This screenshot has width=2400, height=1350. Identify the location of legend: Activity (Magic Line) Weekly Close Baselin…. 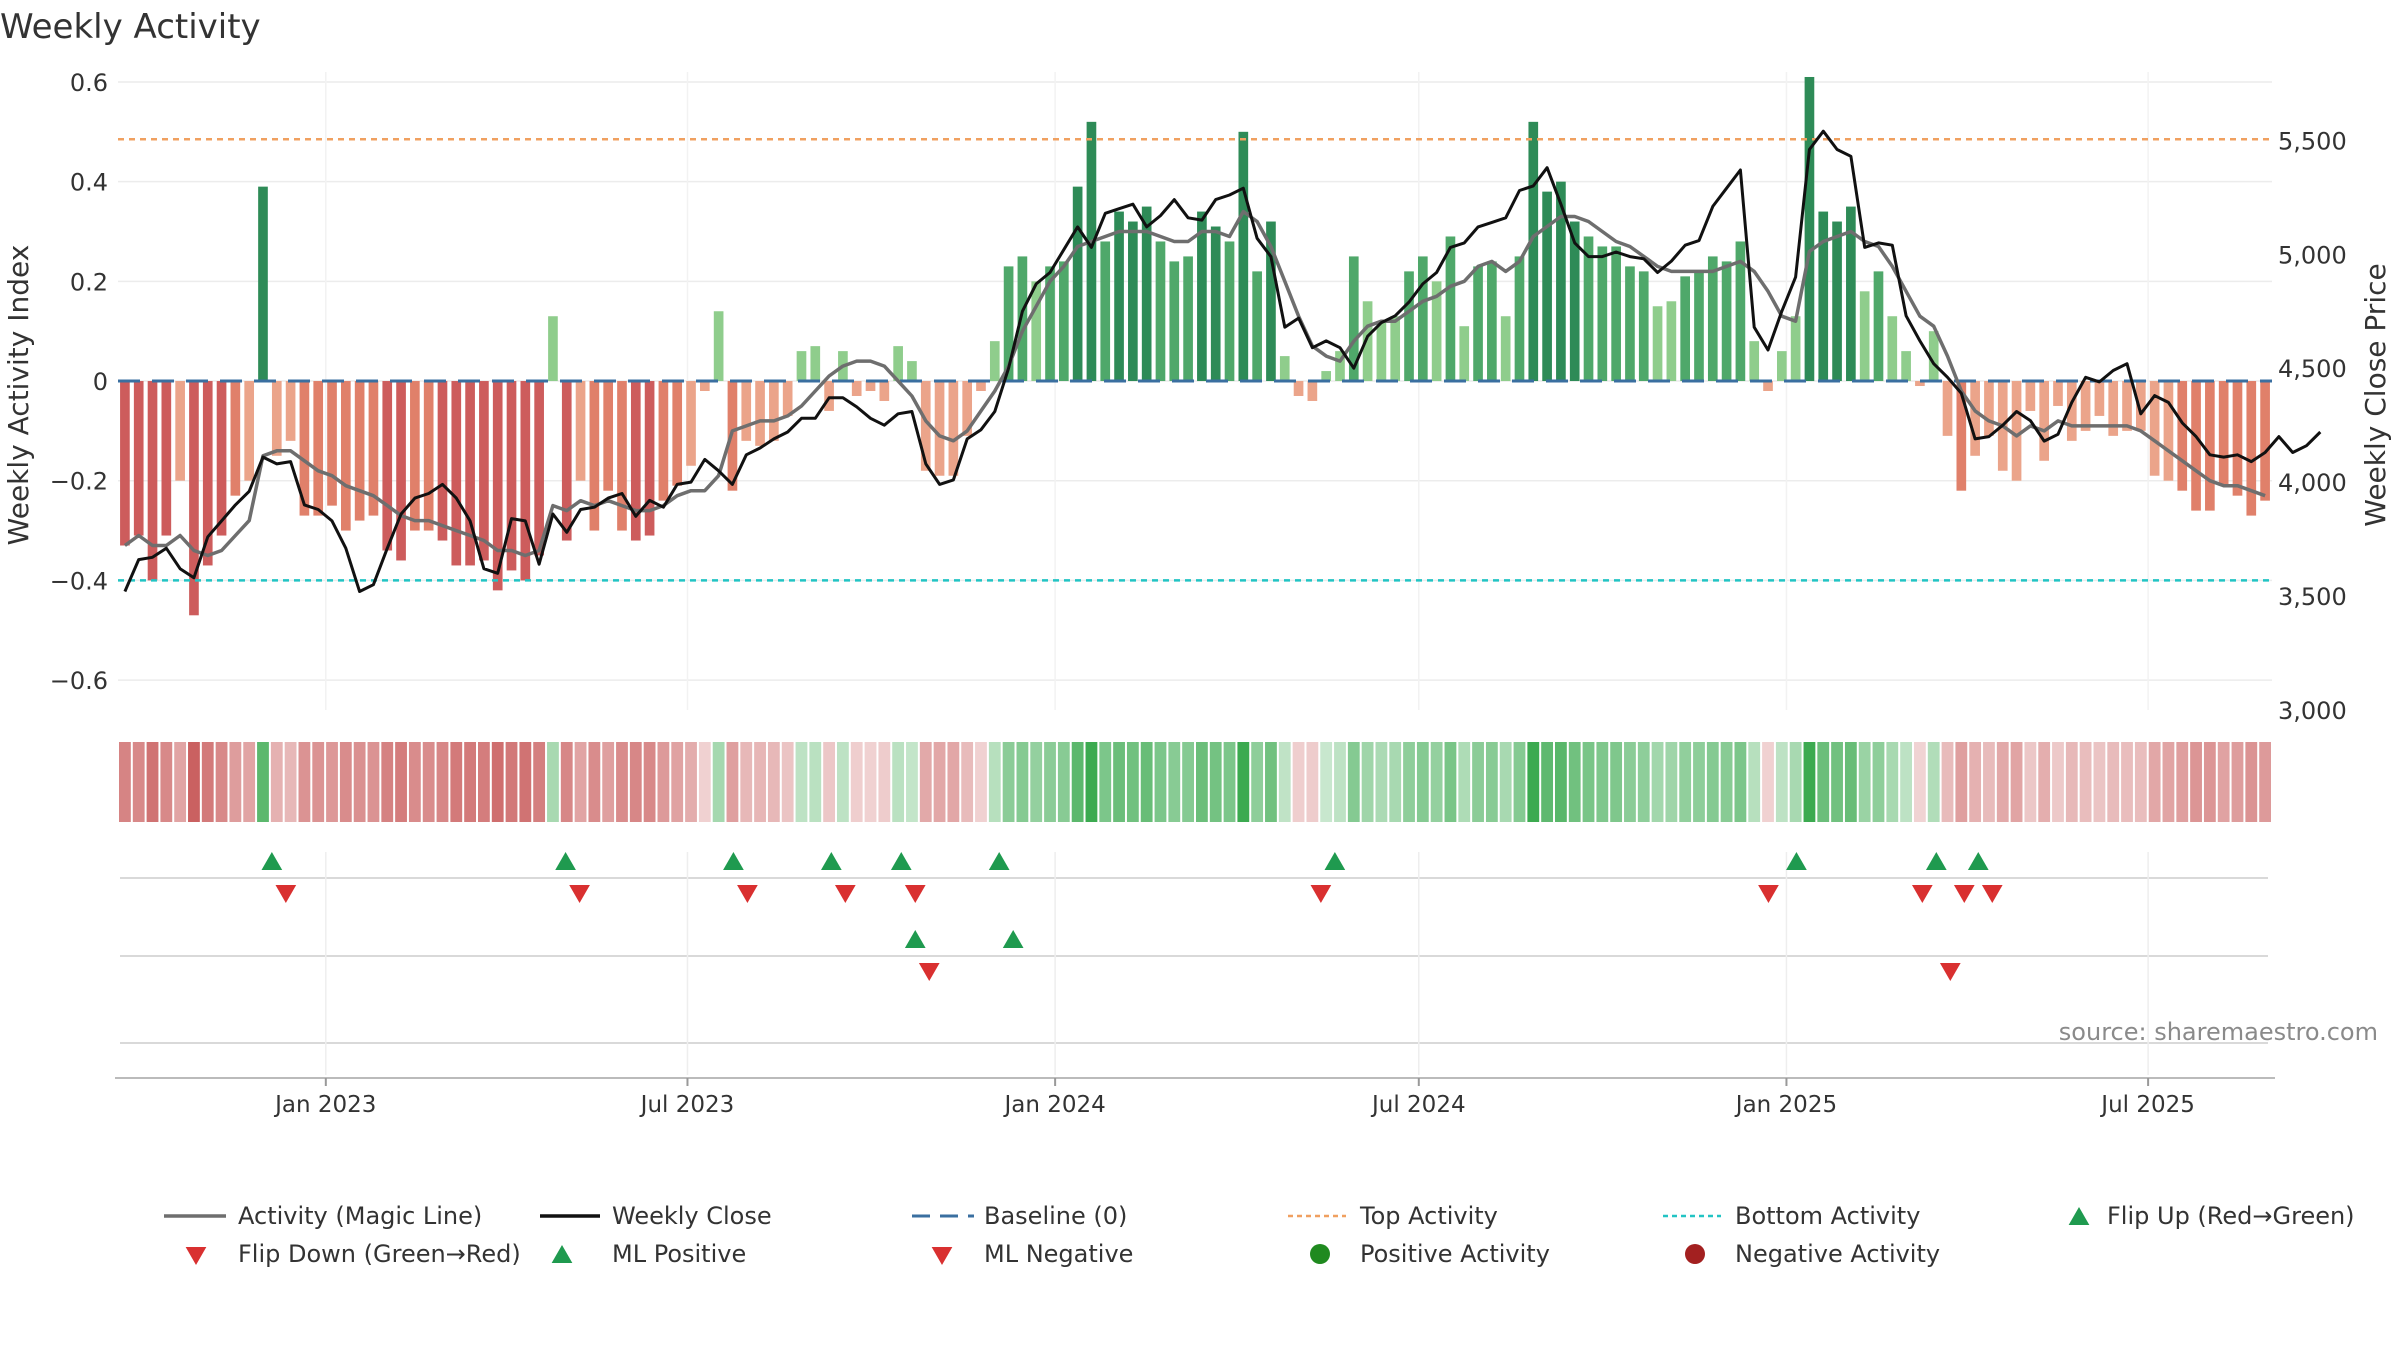
(1259, 1235).